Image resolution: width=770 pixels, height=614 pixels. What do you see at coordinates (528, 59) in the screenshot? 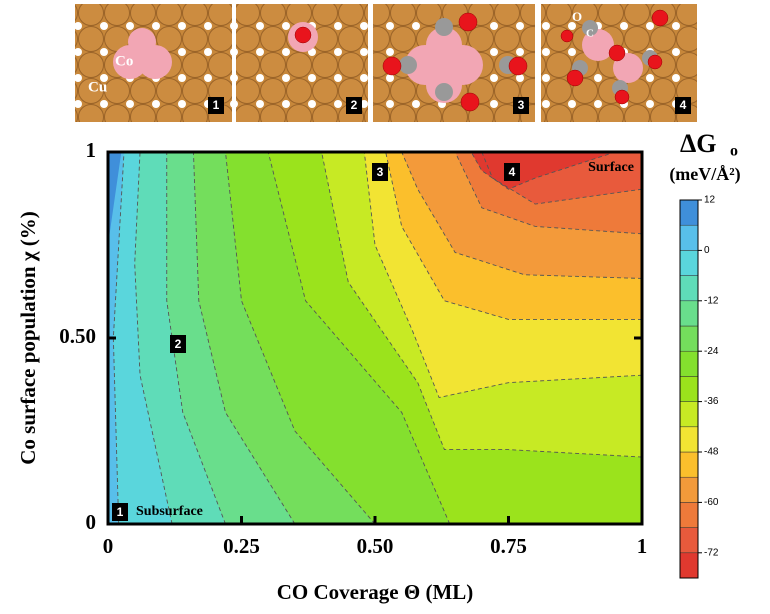
I see `c-atoms` at bounding box center [528, 59].